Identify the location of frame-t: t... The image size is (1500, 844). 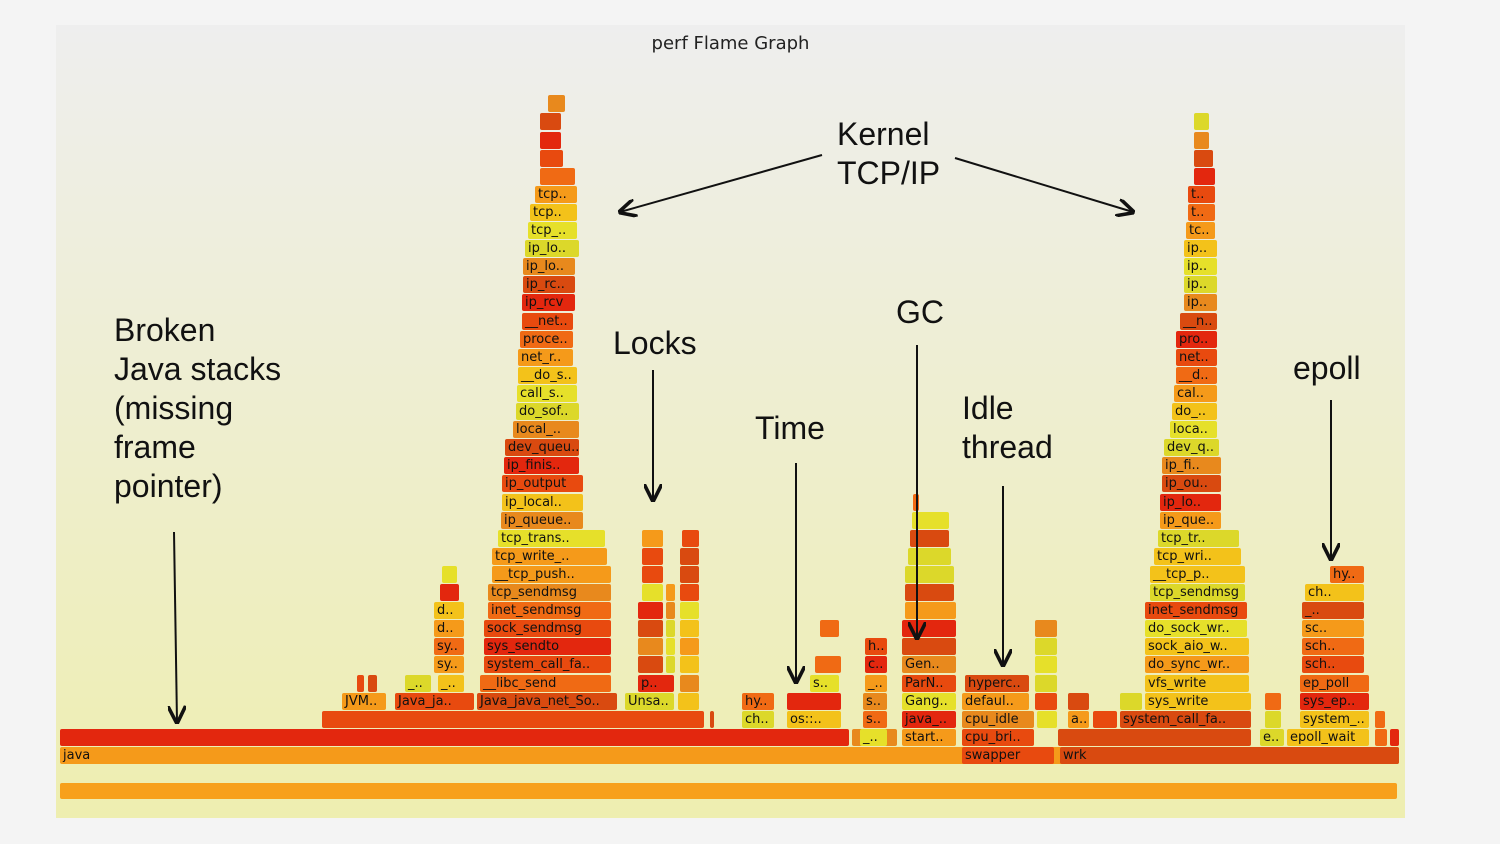
(1201, 194).